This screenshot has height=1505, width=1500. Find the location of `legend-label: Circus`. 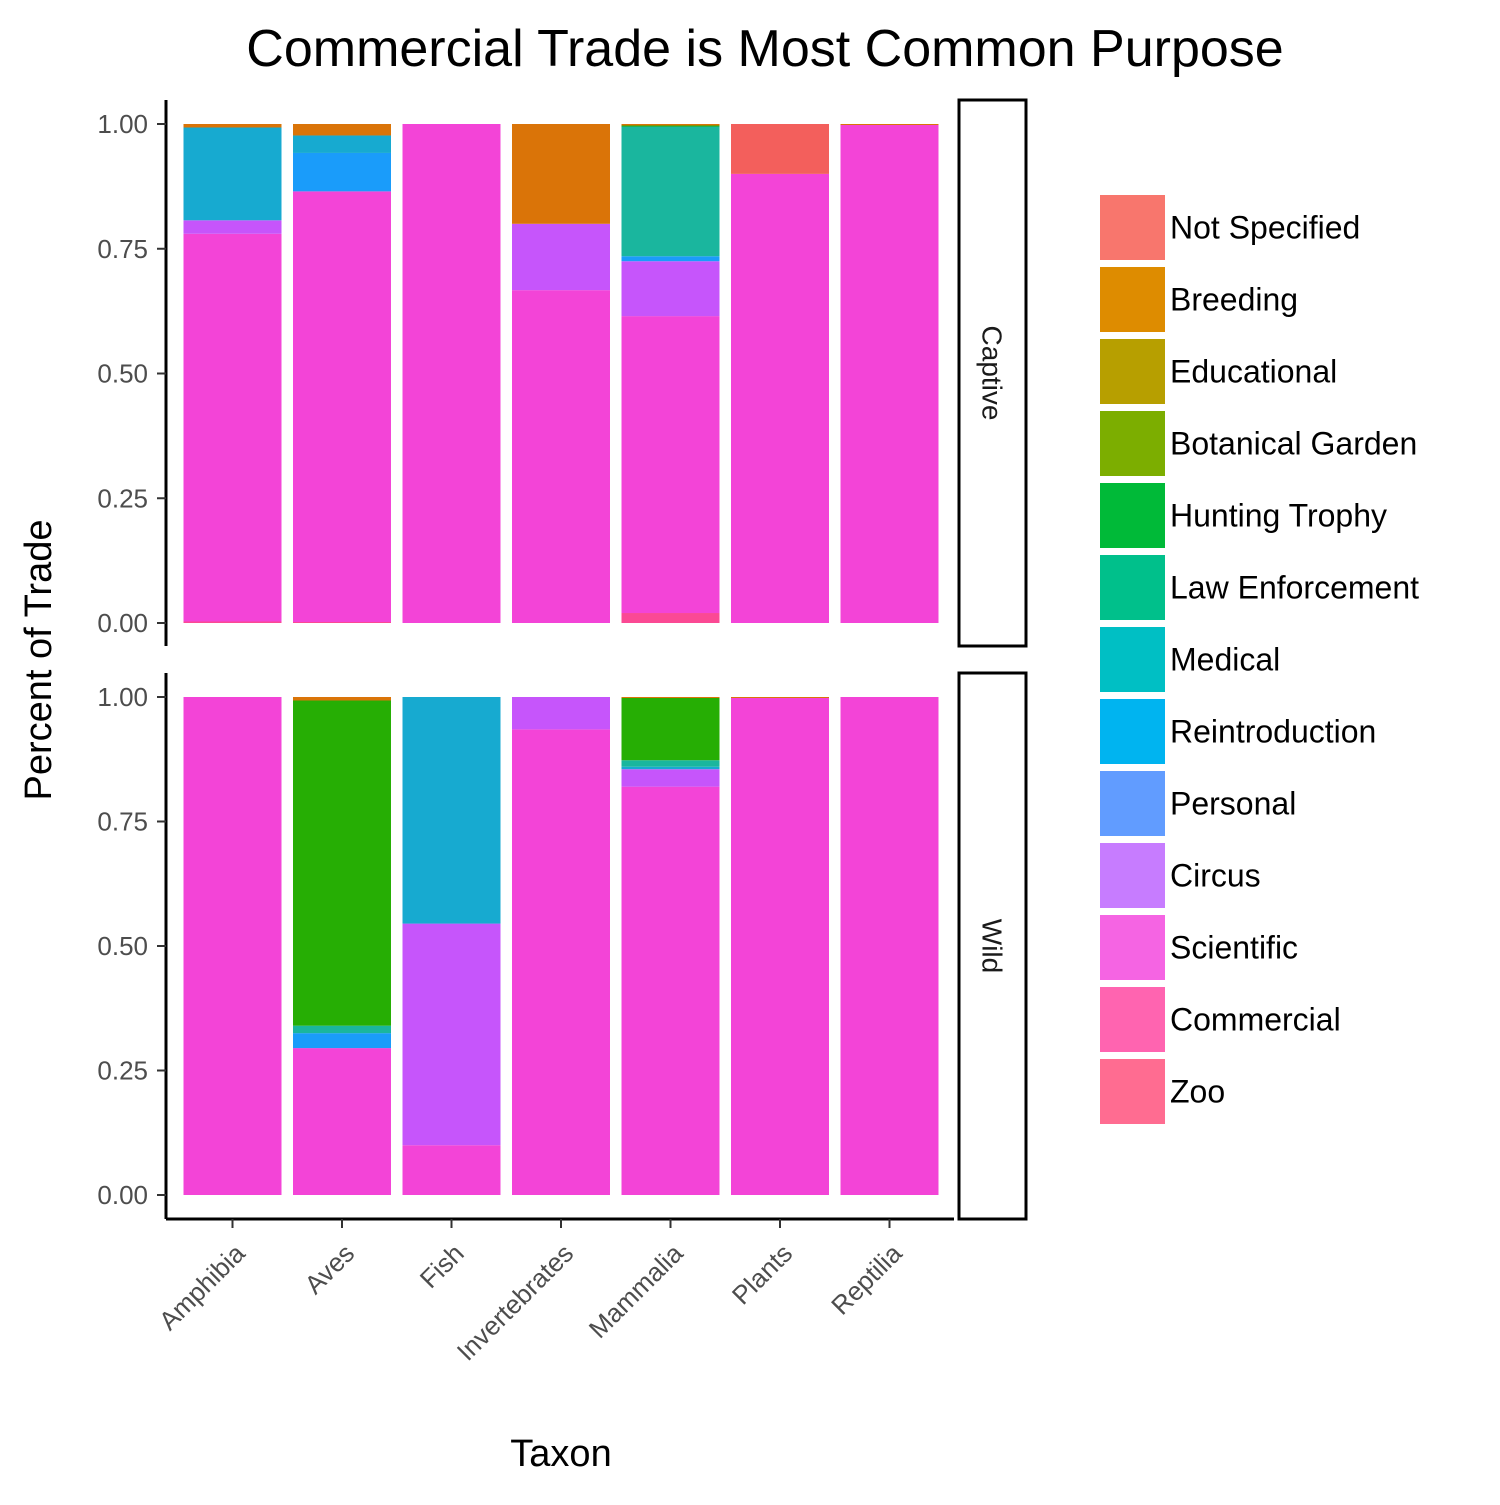

legend-label: Circus is located at coordinates (1215, 876).